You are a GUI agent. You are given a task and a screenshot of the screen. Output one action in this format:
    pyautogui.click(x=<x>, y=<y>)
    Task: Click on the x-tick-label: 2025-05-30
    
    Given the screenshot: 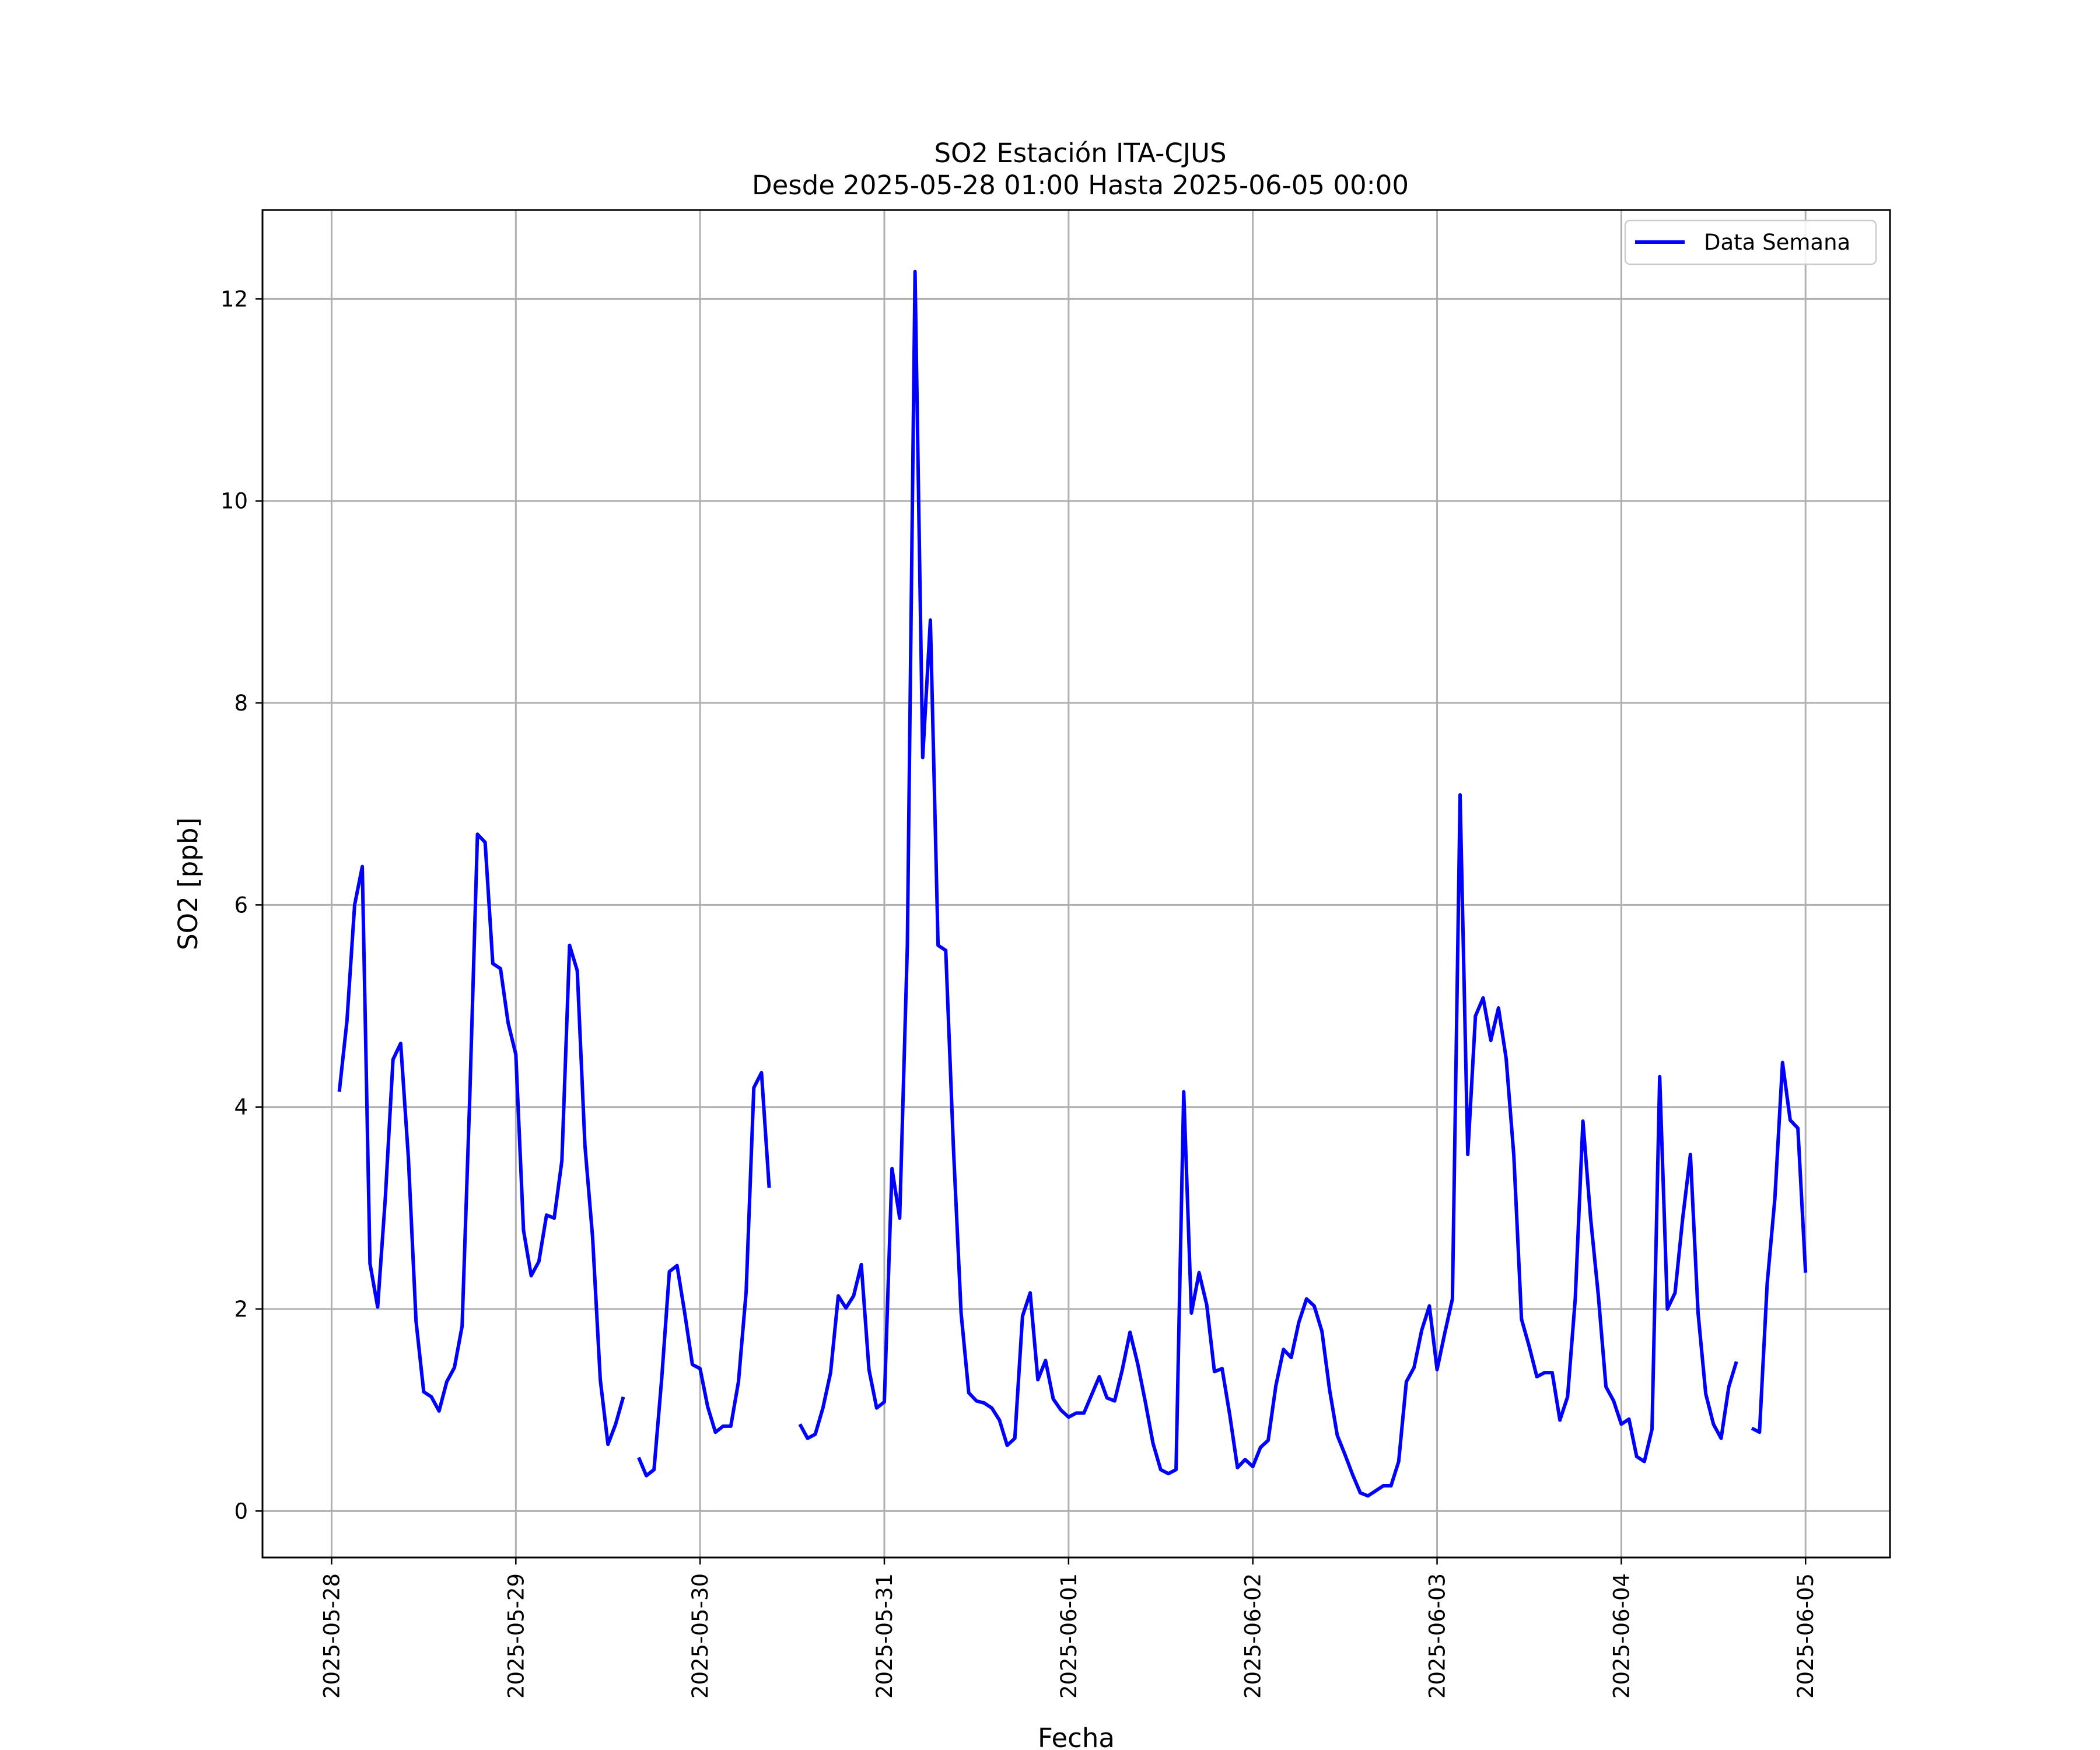 What is the action you would take?
    pyautogui.click(x=701, y=1636)
    